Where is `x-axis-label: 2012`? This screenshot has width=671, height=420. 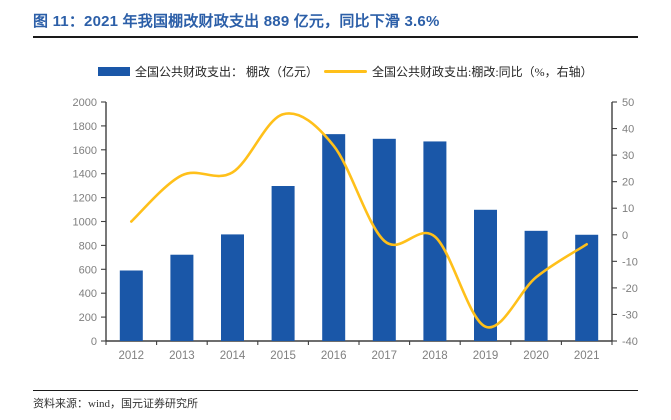
x-axis-label: 2012 is located at coordinates (132, 356).